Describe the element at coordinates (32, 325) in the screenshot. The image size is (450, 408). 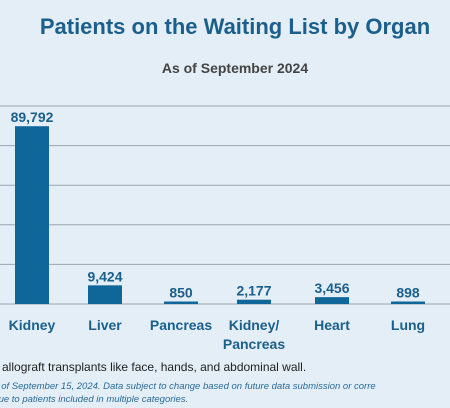
I see `category-label: Kidney` at that location.